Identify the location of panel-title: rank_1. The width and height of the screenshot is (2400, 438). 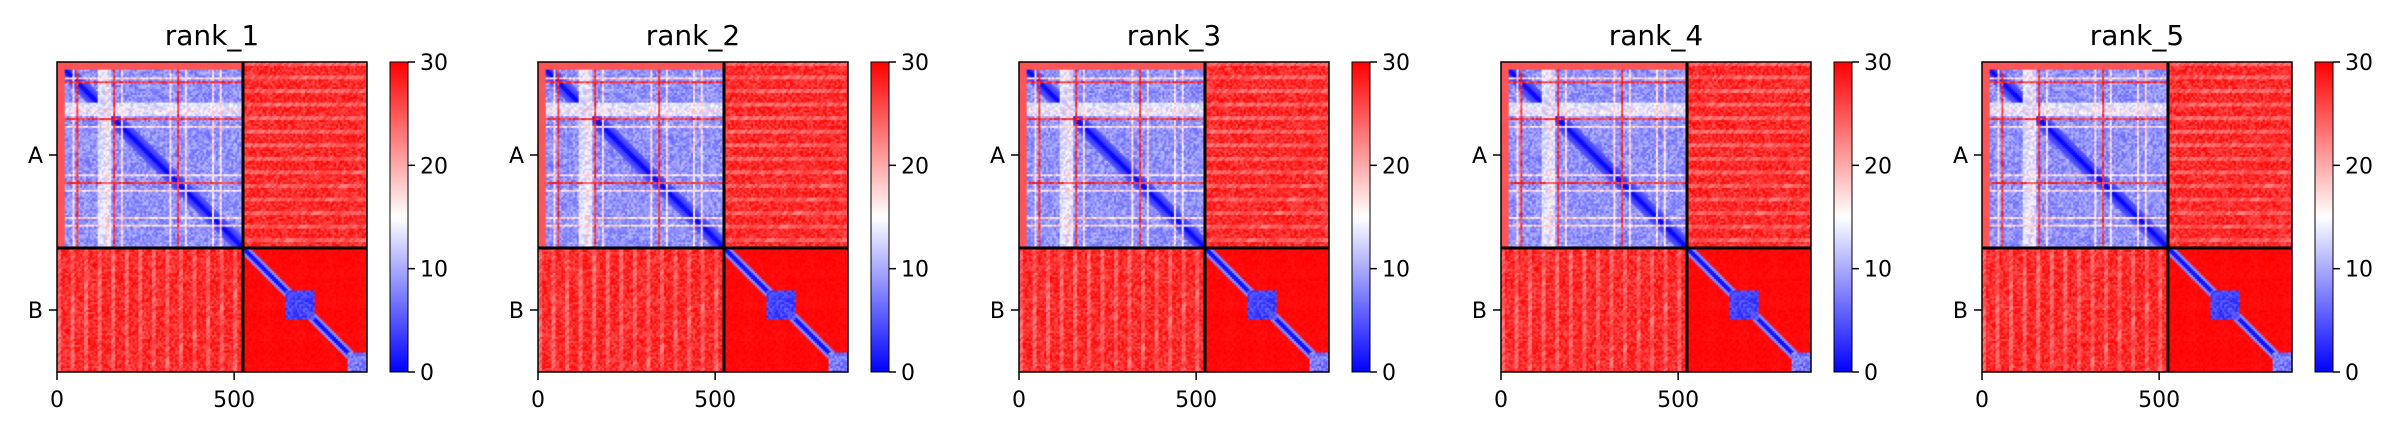
(212, 35).